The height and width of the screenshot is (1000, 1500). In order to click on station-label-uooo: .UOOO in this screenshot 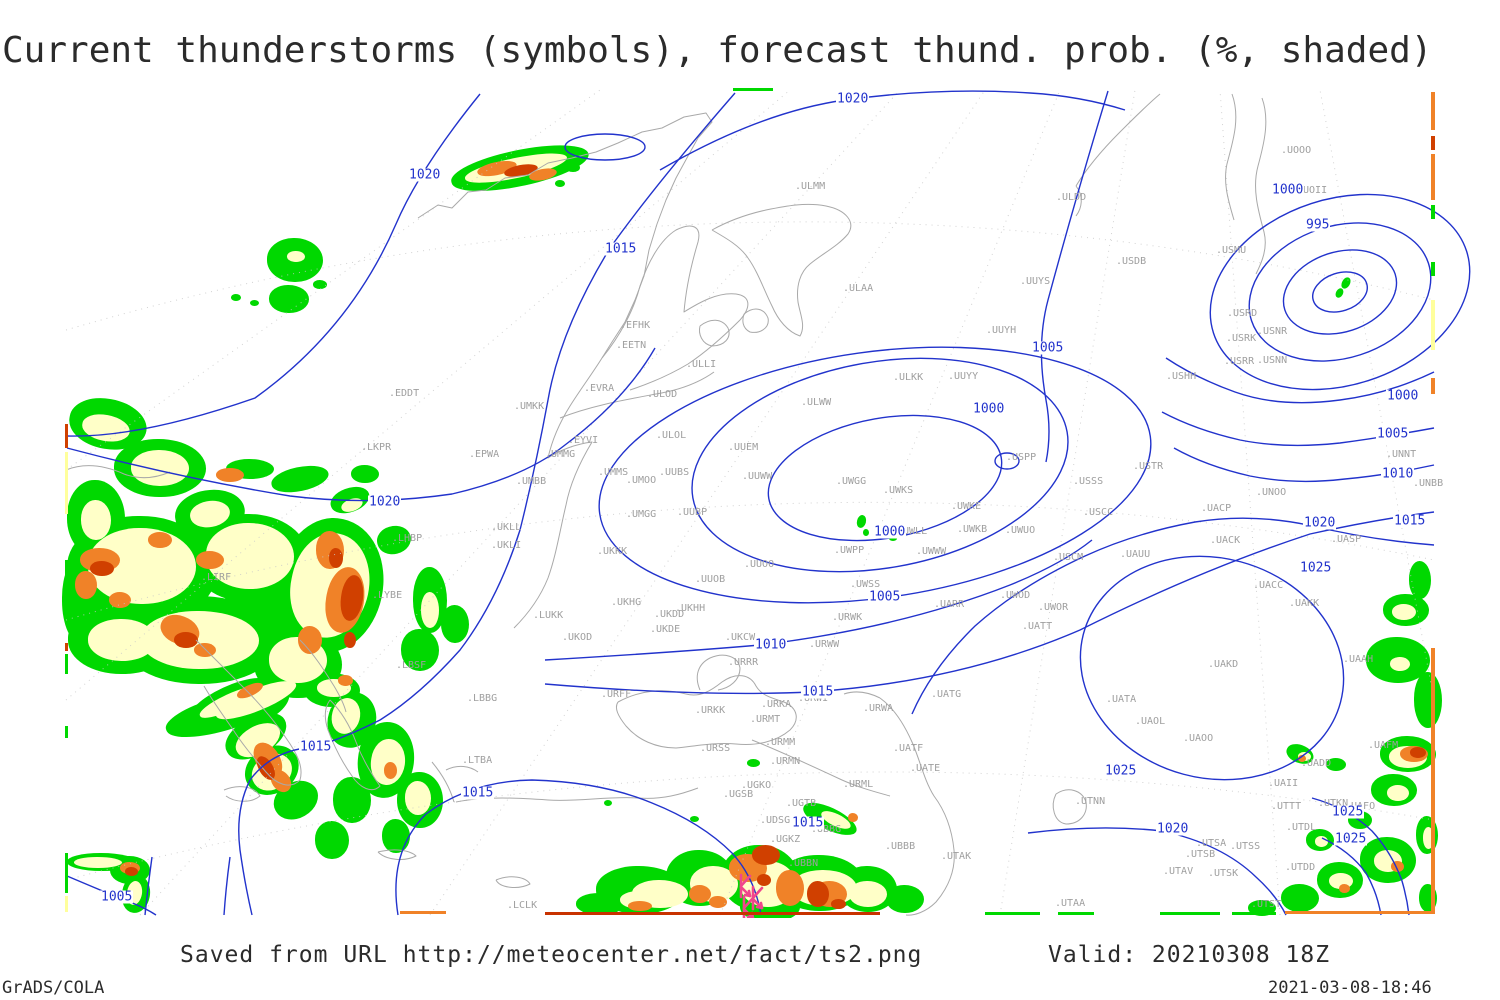, I will do `click(1296, 150)`.